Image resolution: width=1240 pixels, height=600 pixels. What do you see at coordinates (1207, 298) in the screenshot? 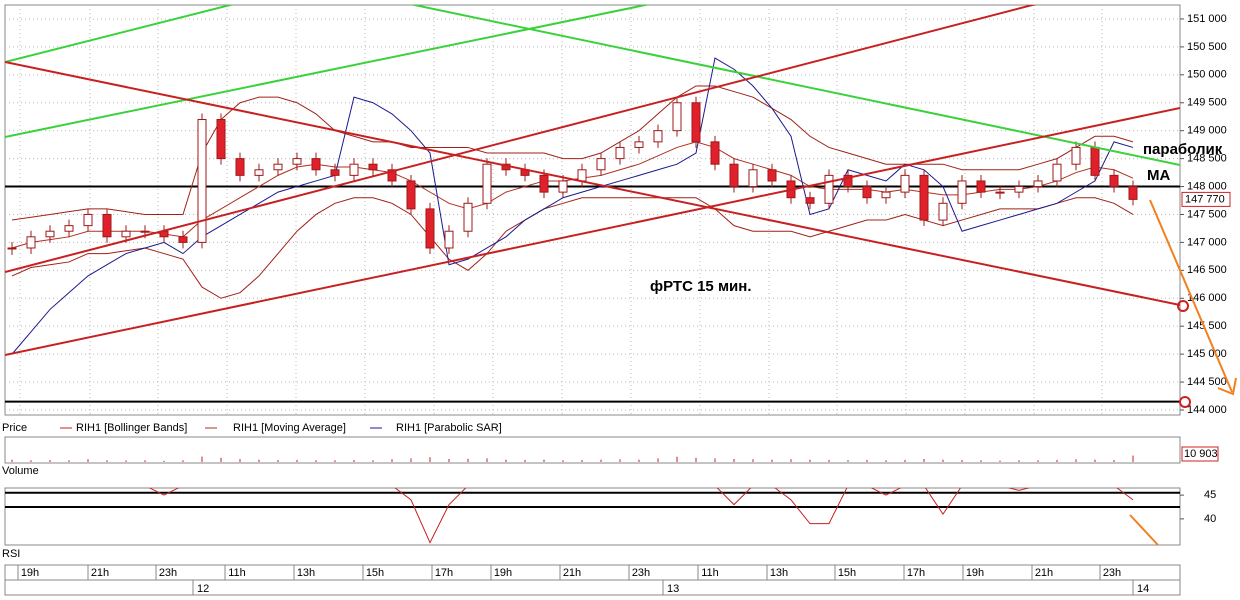
I see `y-tick-label: 146 000` at bounding box center [1207, 298].